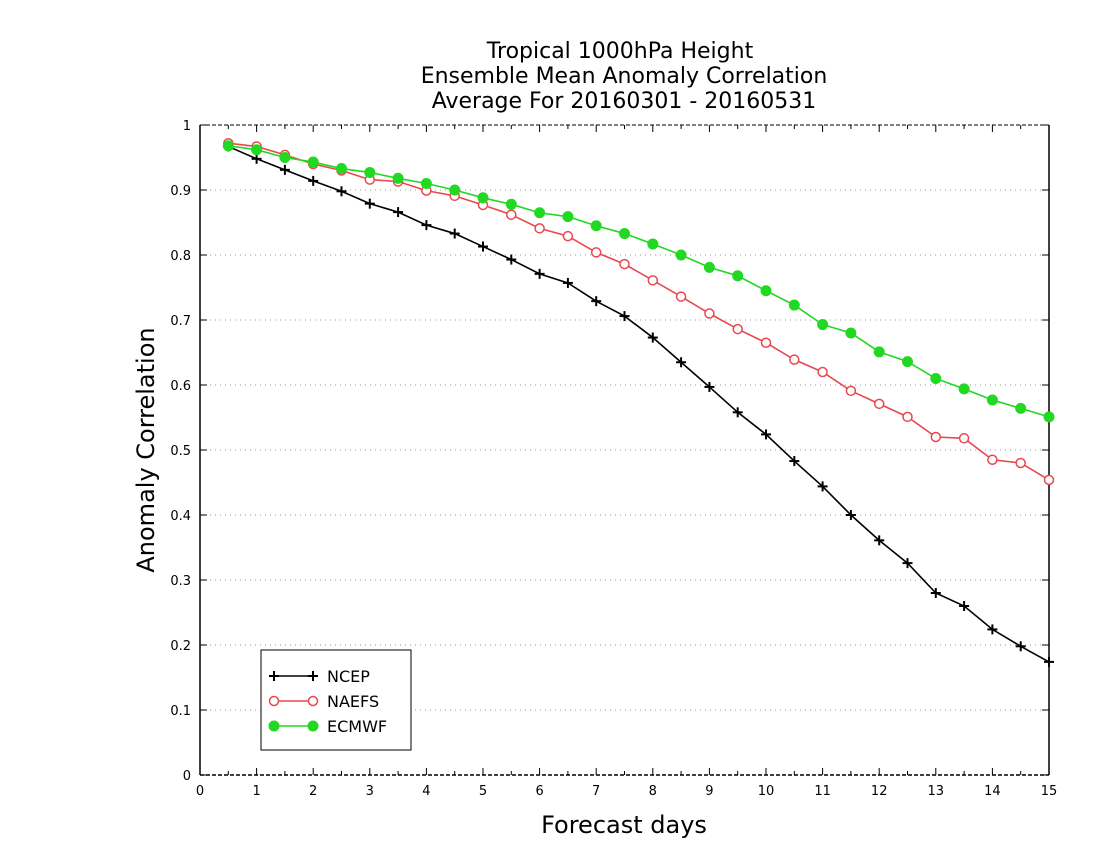  Describe the element at coordinates (1049, 791) in the screenshot. I see `x-tick-label: 15` at that location.